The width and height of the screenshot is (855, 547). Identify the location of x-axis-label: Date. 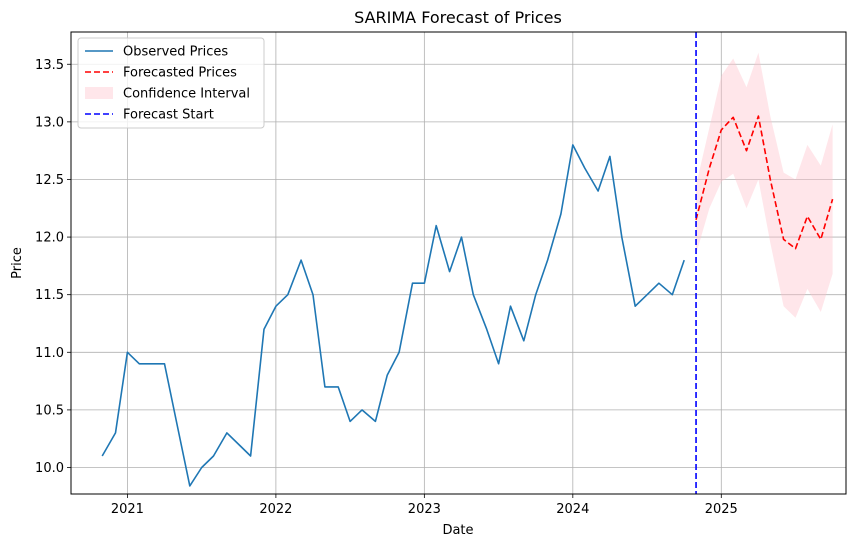
(457, 530).